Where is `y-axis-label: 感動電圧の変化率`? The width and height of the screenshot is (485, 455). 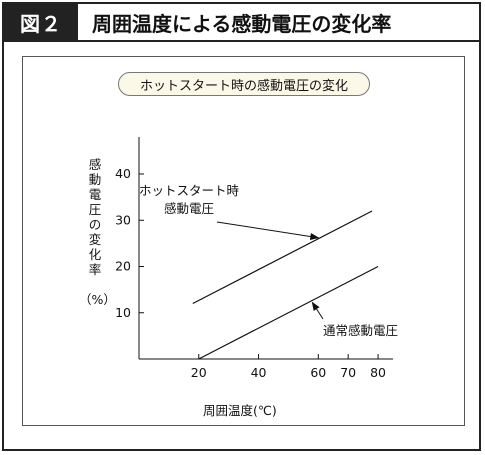 y-axis-label: 感動電圧の変化率 is located at coordinates (95, 217).